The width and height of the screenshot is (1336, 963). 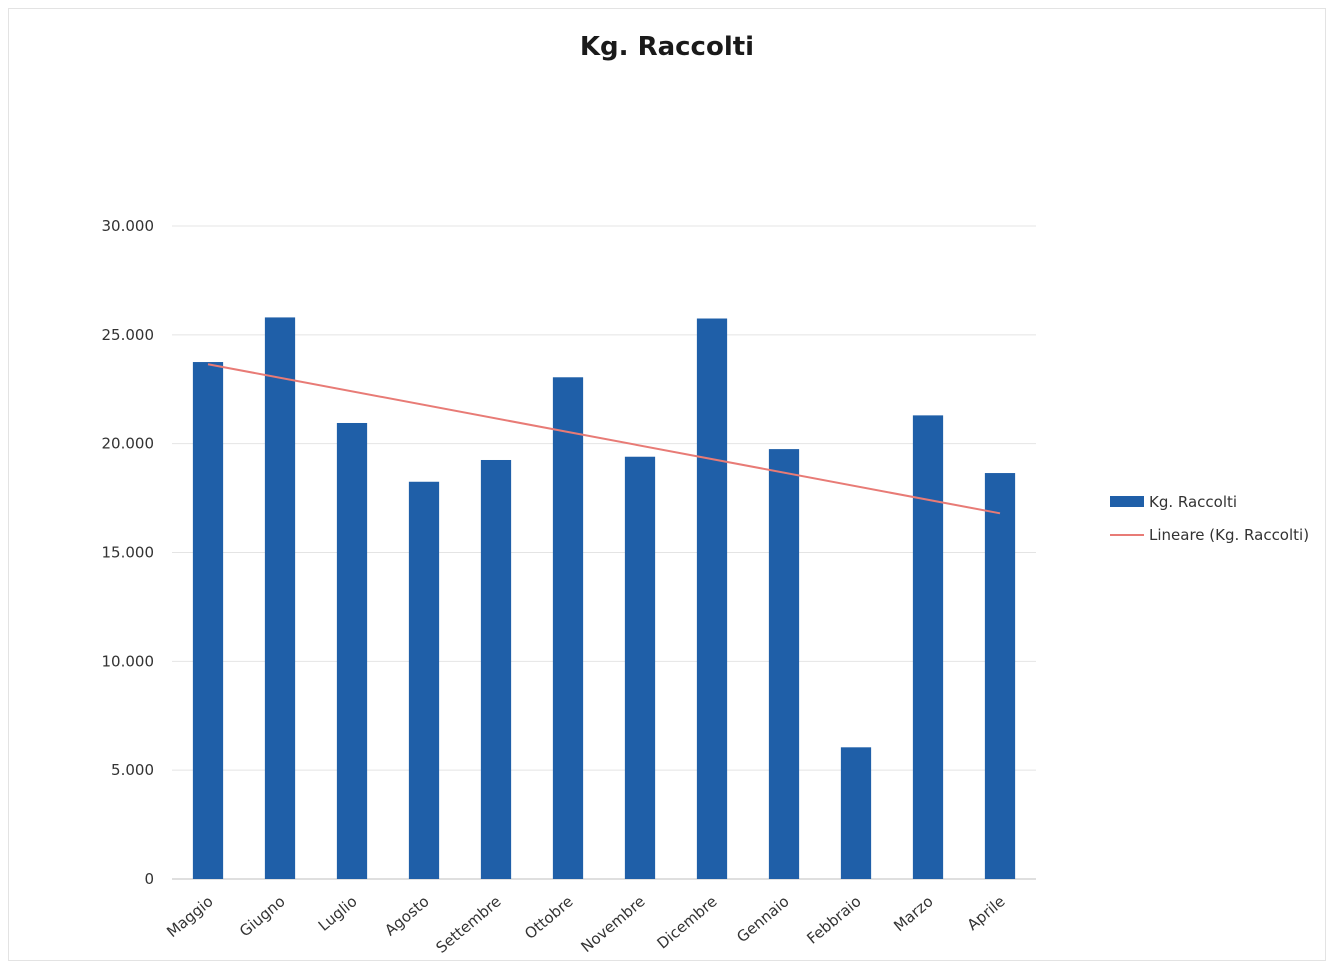 What do you see at coordinates (128, 335) in the screenshot?
I see `y-tick-label: 25.000` at bounding box center [128, 335].